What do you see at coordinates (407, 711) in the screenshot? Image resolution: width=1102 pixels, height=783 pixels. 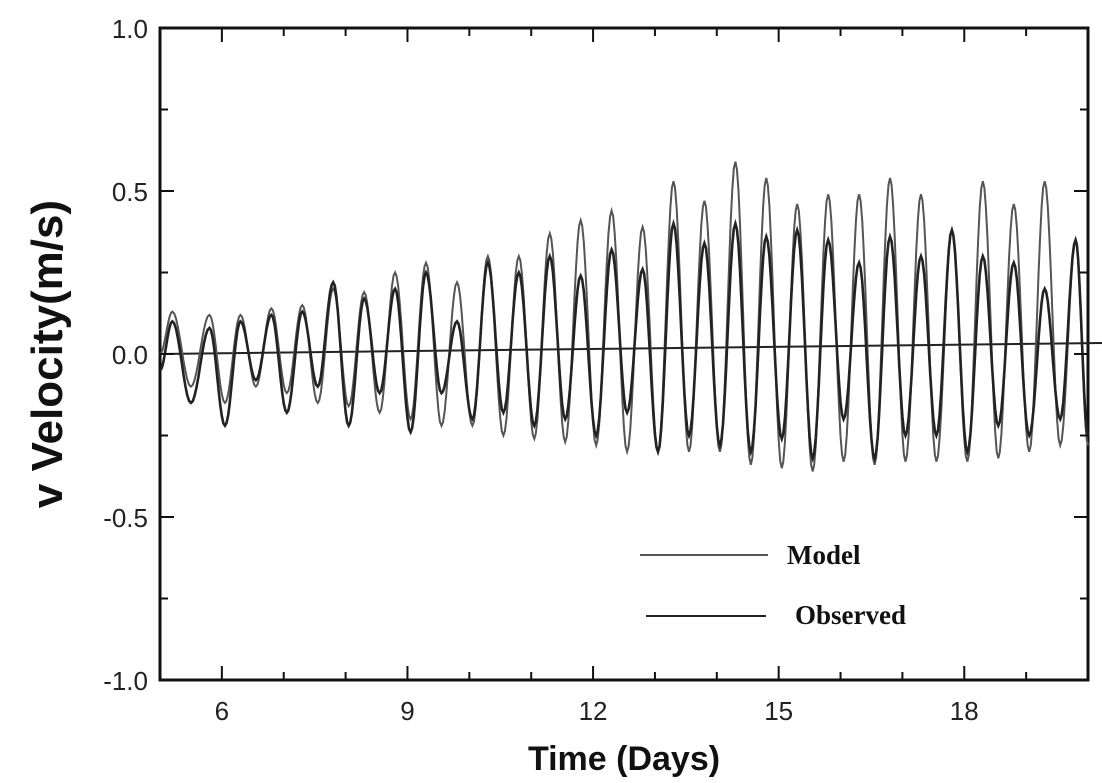 I see `x-tick-label-9: 9` at bounding box center [407, 711].